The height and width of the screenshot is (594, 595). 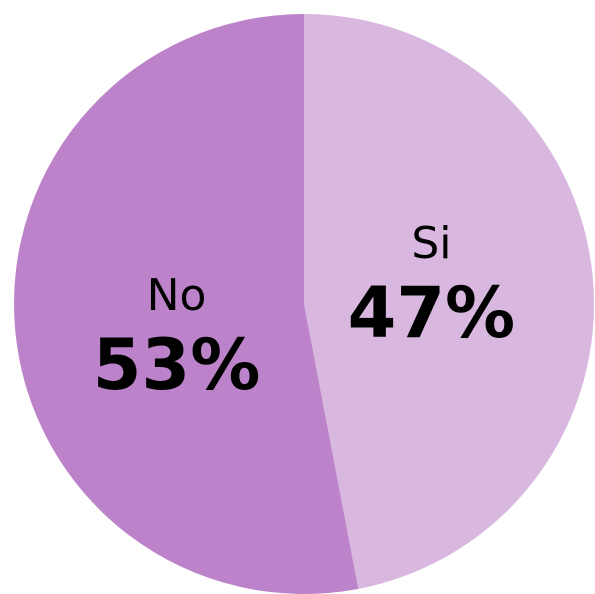 I want to click on slice-name: No, so click(x=177, y=295).